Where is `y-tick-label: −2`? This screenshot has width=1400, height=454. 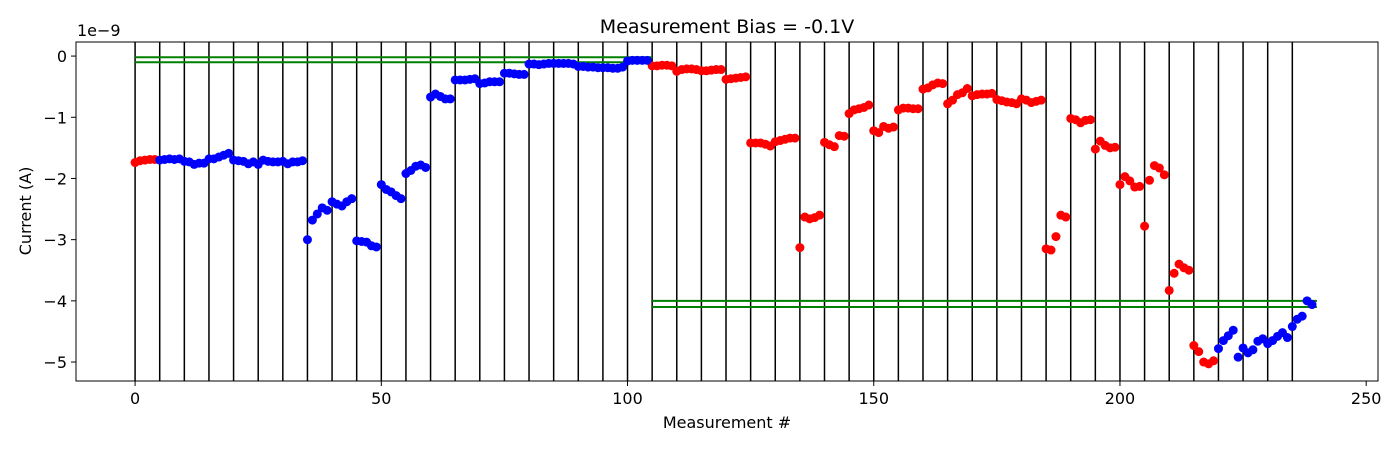
y-tick-label: −2 is located at coordinates (55, 178).